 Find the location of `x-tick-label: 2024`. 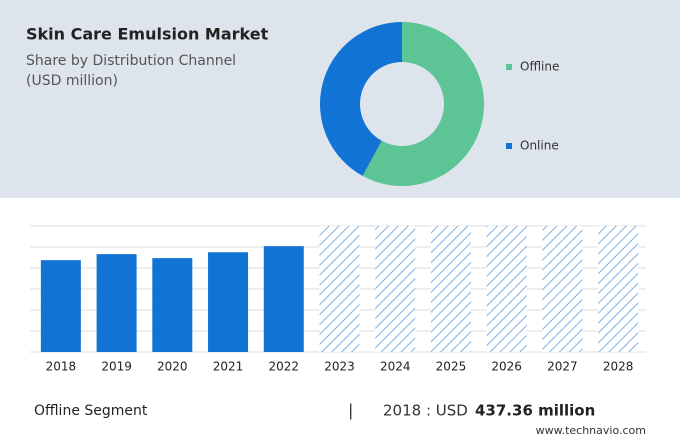

x-tick-label: 2024 is located at coordinates (395, 367).